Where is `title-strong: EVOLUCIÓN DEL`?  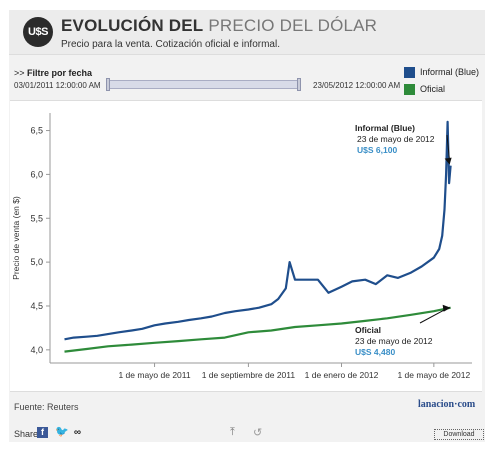 title-strong: EVOLUCIÓN DEL is located at coordinates (132, 25).